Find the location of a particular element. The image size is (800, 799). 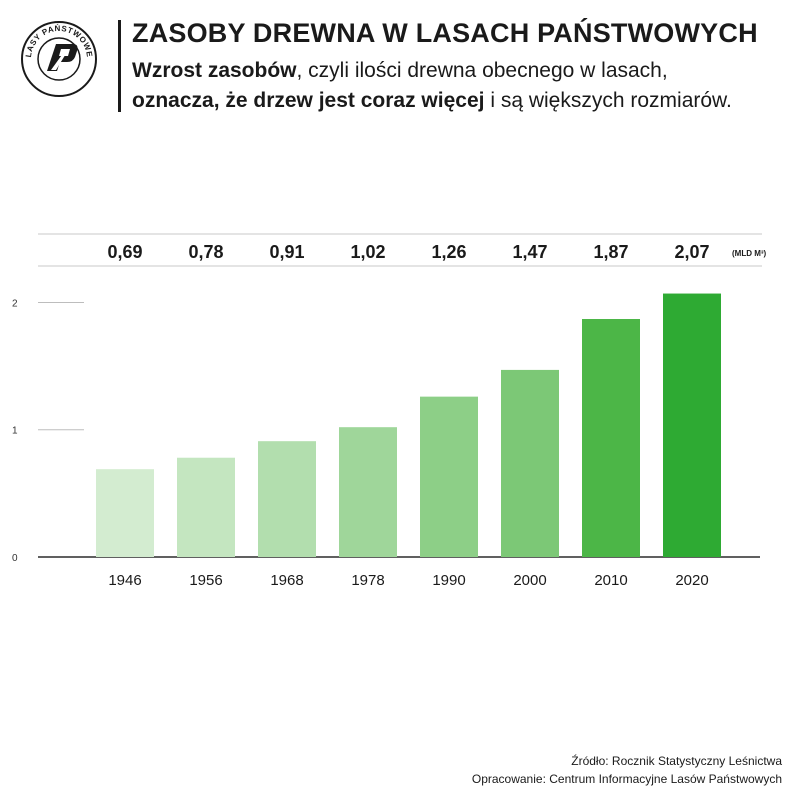

x-label-2000: 2000 is located at coordinates (529, 580).